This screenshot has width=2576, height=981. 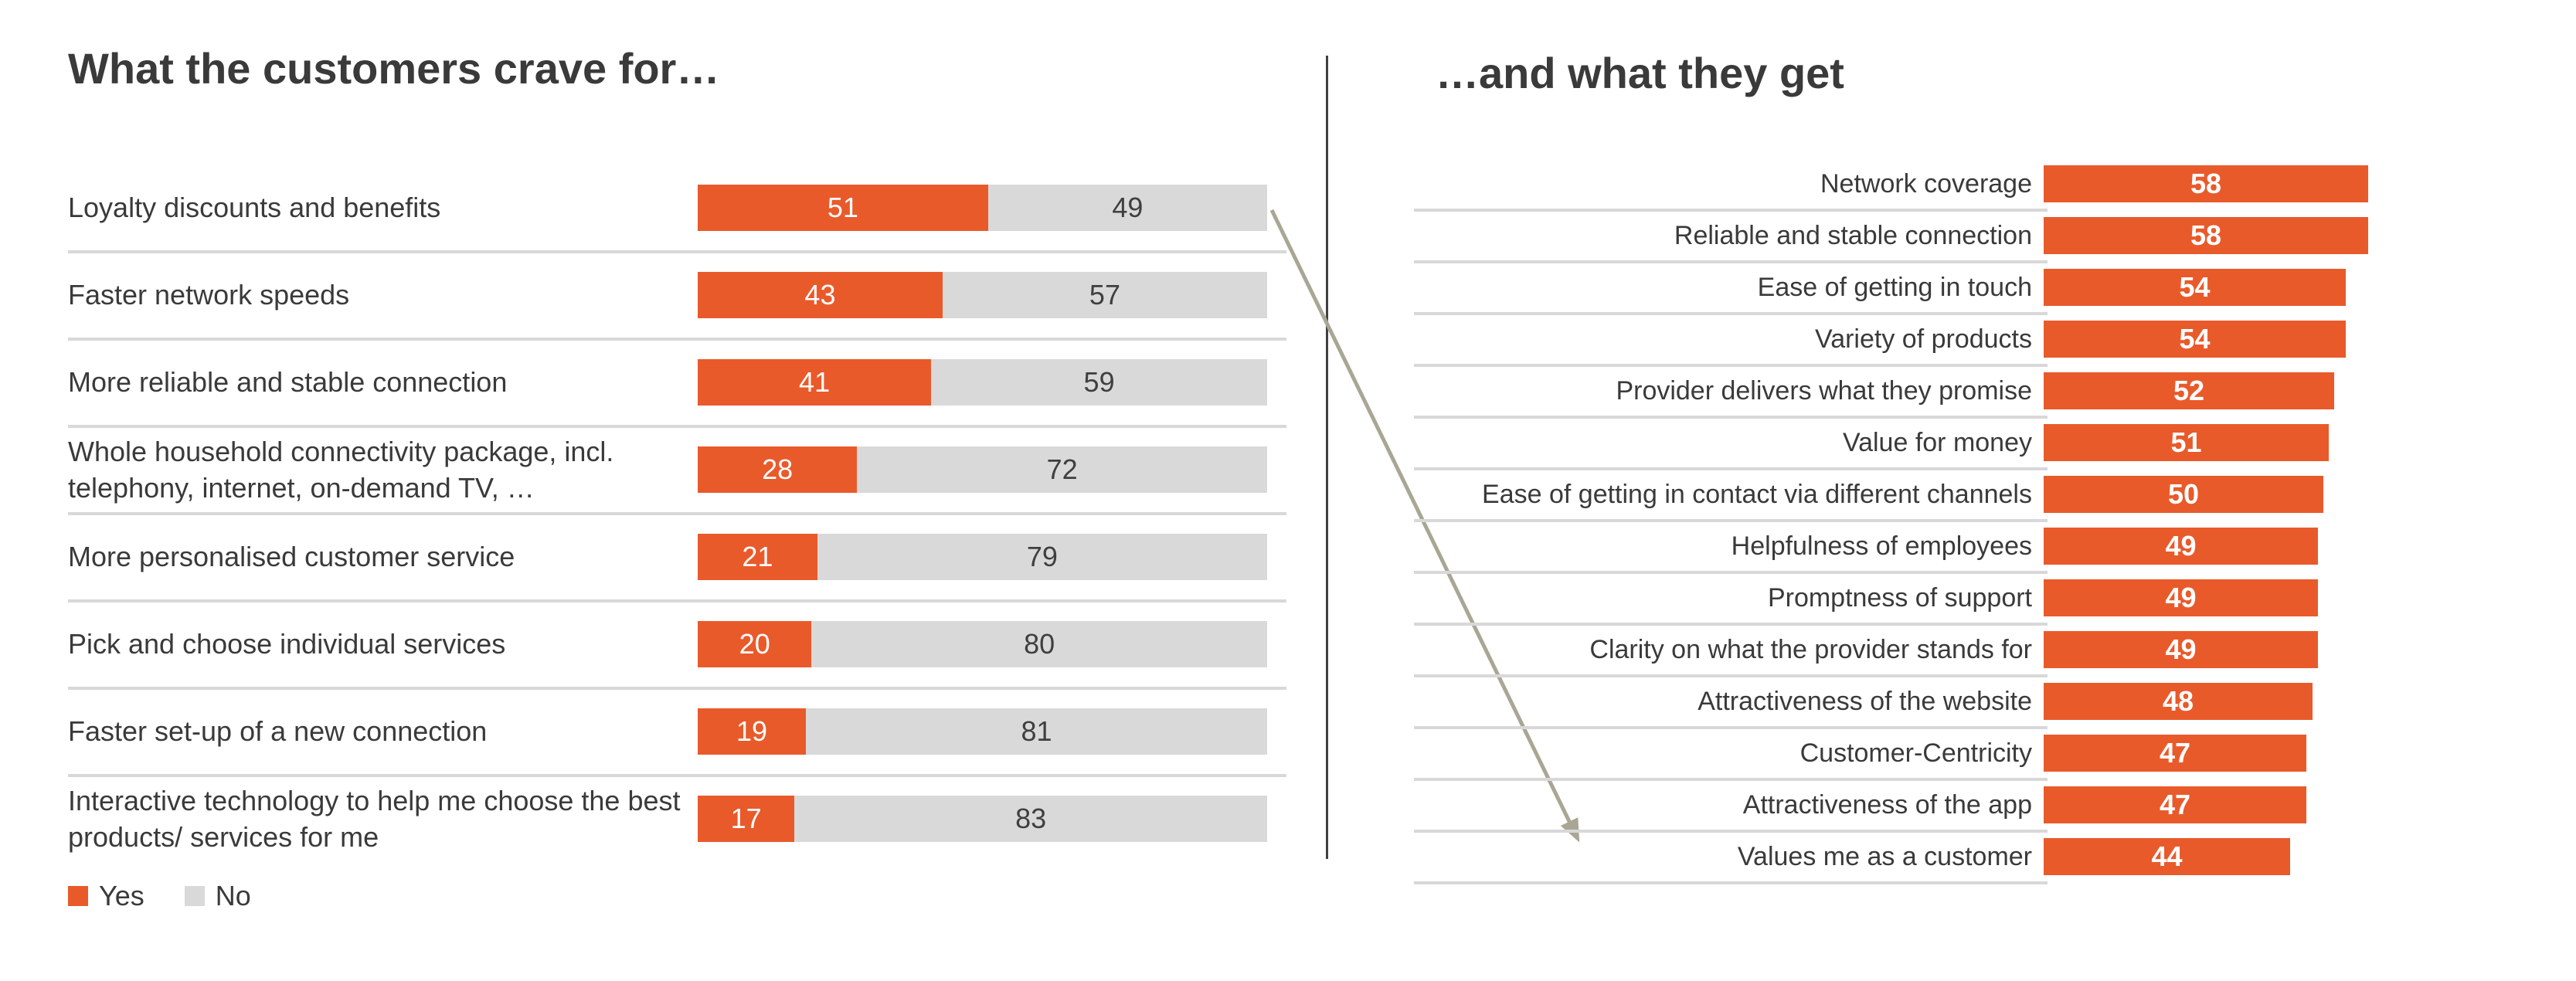 What do you see at coordinates (194, 896) in the screenshot?
I see `legend-swatch-no-icon` at bounding box center [194, 896].